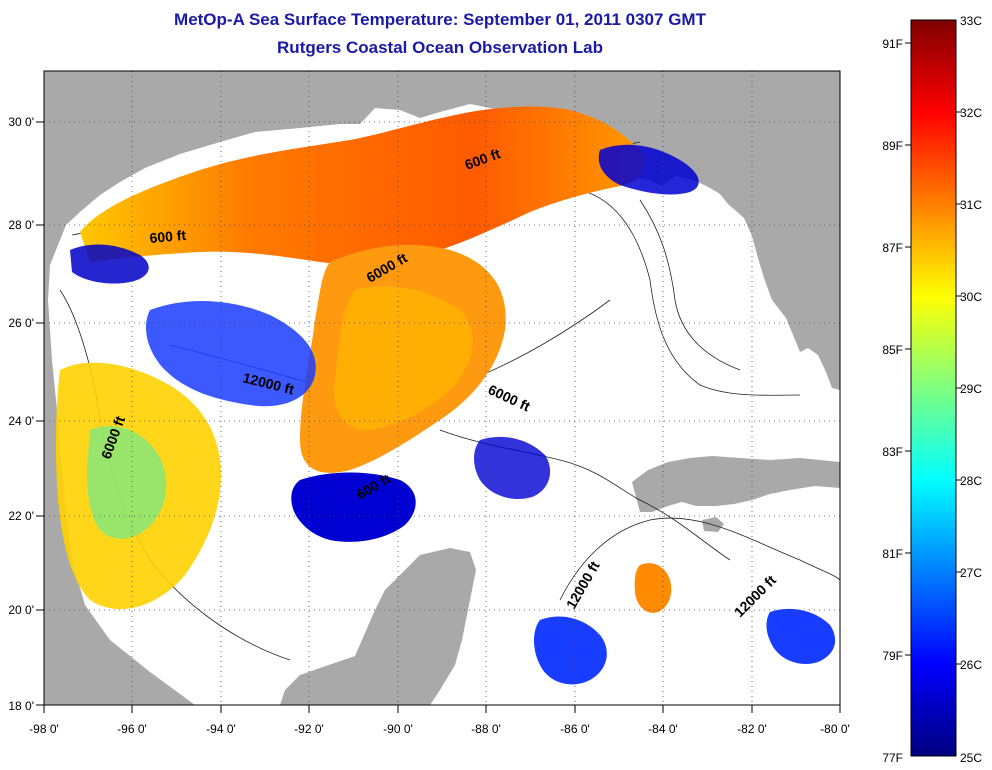  I want to click on x-tick-label: -86 0', so click(575, 729).